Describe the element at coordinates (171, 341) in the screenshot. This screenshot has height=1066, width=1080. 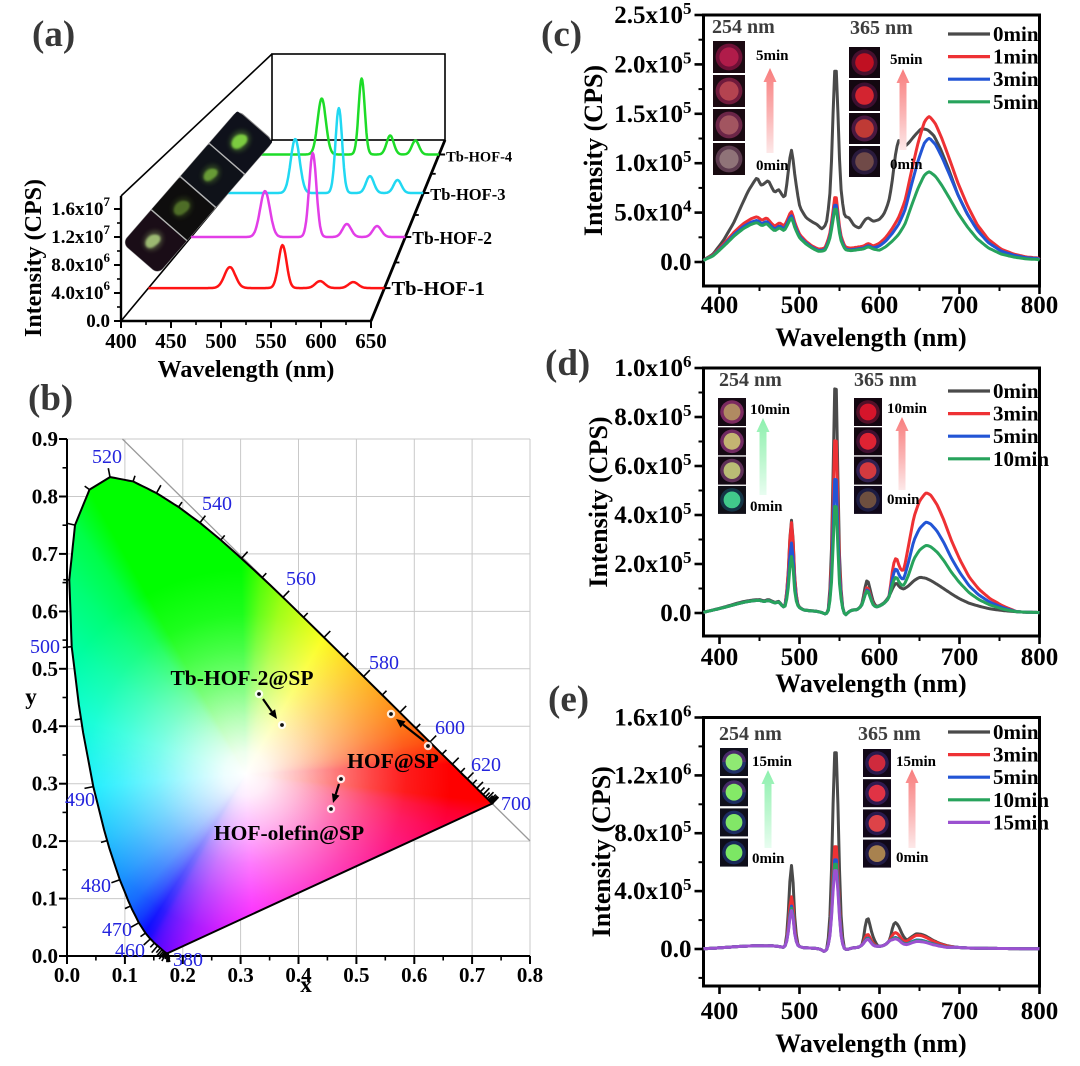
I see `svg-text: 450` at that location.